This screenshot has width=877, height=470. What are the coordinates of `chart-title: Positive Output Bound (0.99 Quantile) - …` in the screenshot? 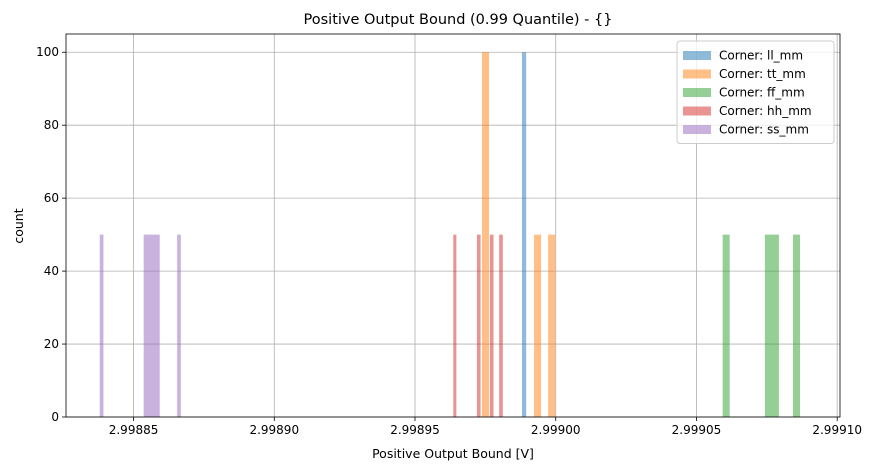 It's located at (458, 20).